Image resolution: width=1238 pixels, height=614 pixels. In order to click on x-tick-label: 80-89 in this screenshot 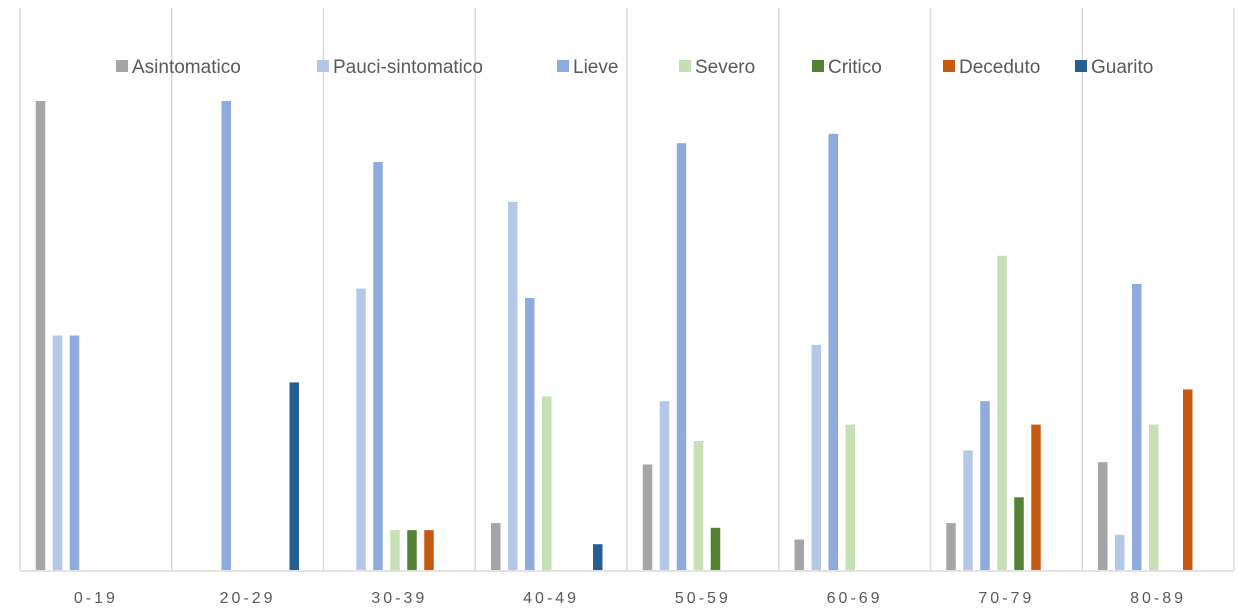, I will do `click(1158, 598)`.